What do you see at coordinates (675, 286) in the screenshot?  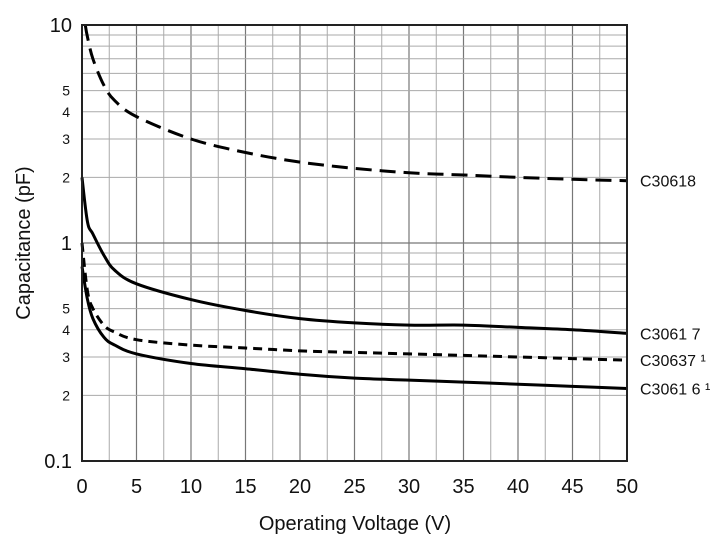 I see `series-labels: C30618 C3061 7 C30637 ¹ C3061 6 ¹` at bounding box center [675, 286].